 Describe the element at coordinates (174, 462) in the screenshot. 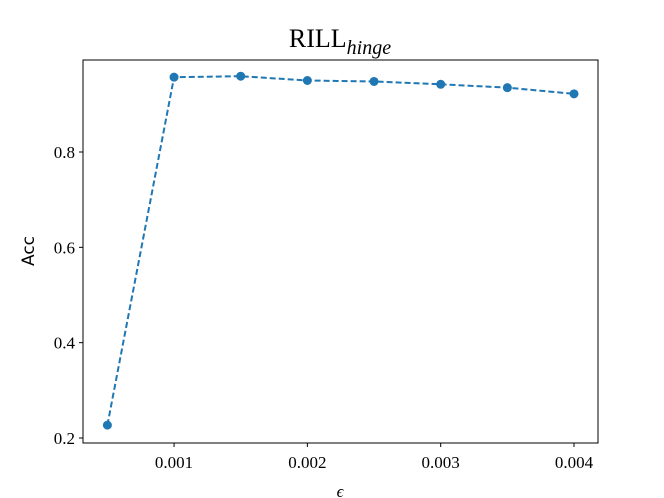

I see `x-tick-label: 0.001` at that location.